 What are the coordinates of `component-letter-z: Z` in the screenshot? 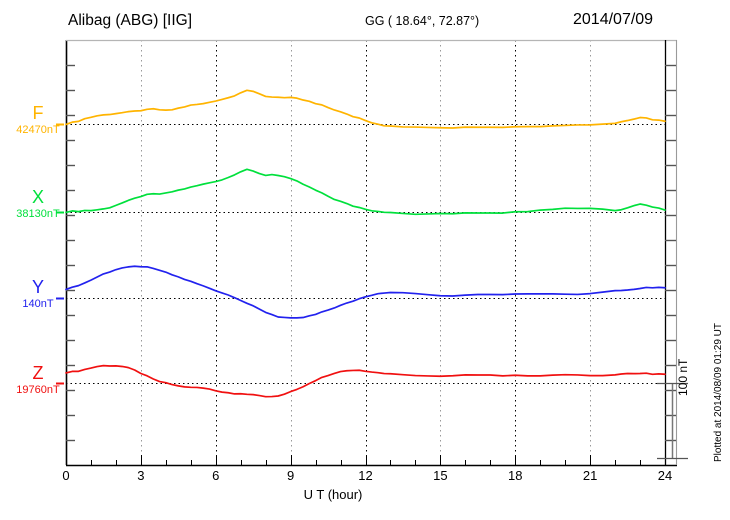 It's located at (38, 373).